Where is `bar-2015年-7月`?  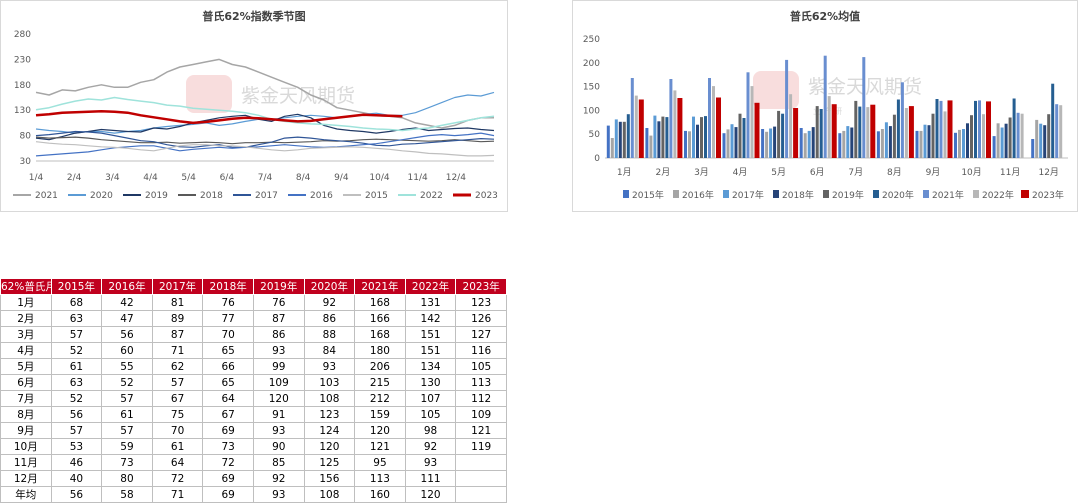
bar-2015年-7月 is located at coordinates (840, 145).